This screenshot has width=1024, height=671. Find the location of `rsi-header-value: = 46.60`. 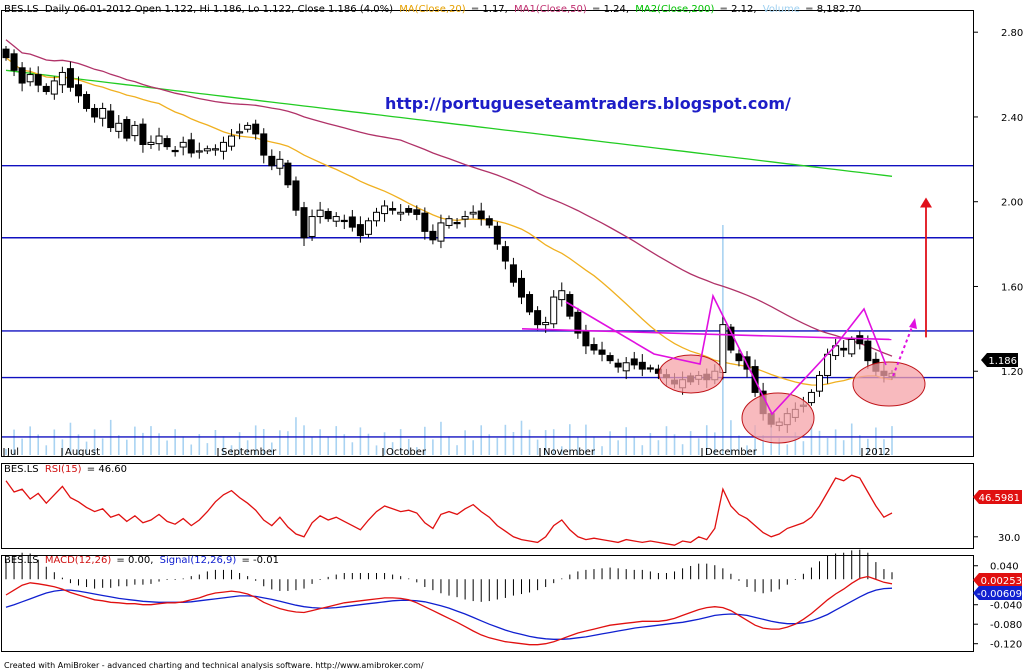

rsi-header-value: = 46.60 is located at coordinates (107, 469).